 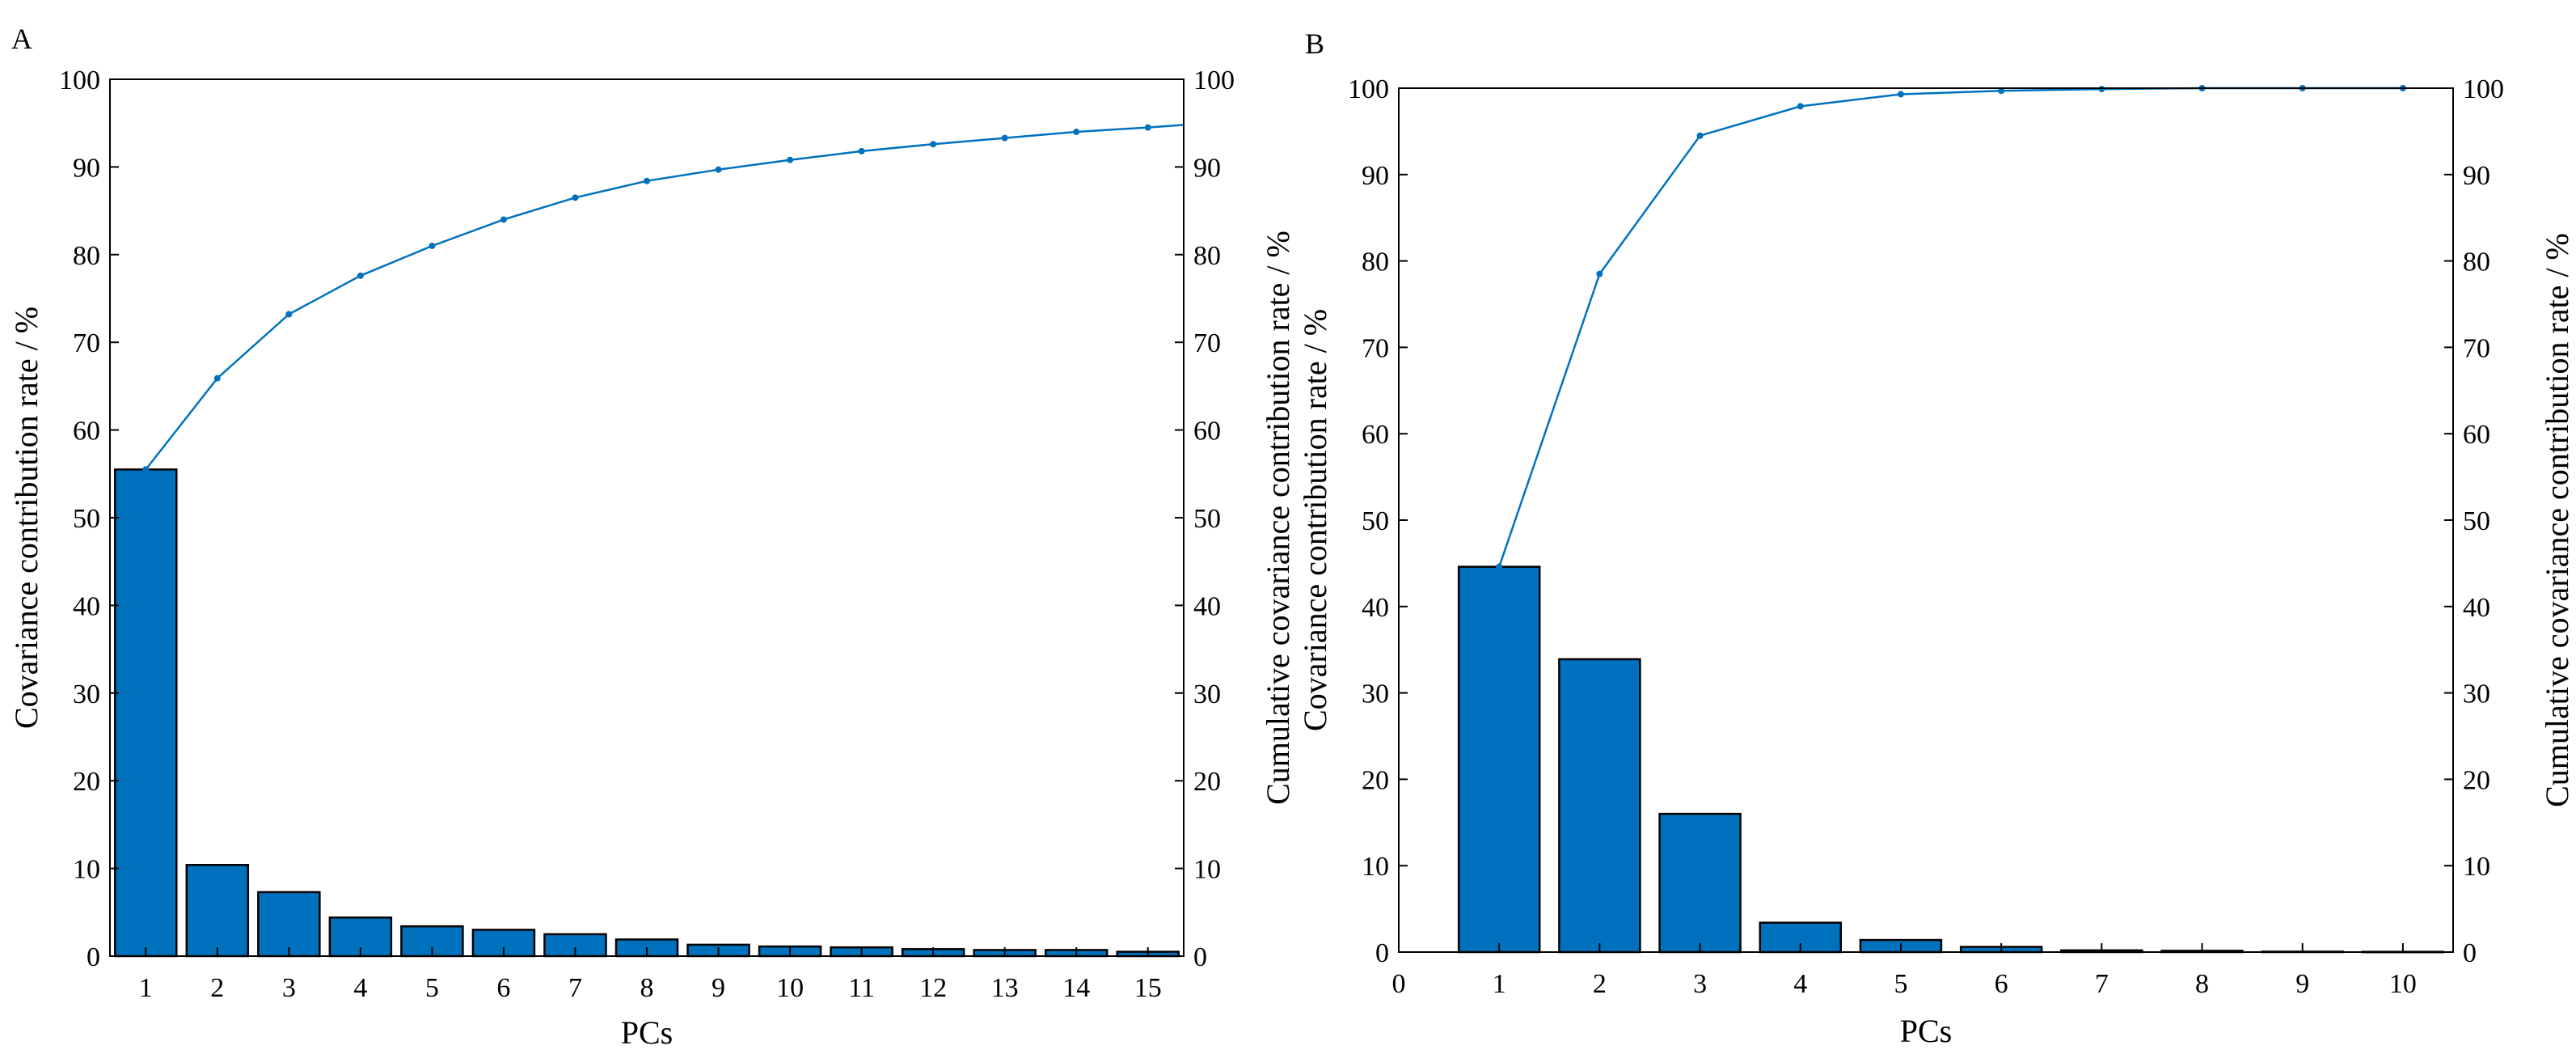 I want to click on x-tick-label: 11, so click(x=861, y=988).